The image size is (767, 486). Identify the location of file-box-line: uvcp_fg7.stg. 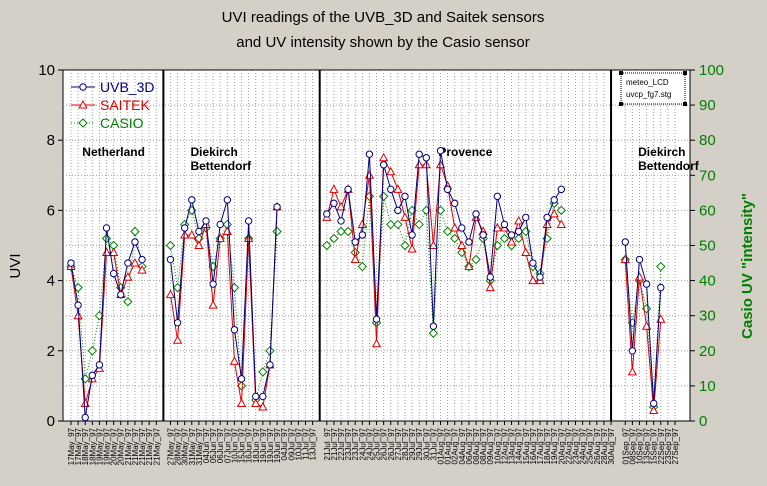
(648, 94).